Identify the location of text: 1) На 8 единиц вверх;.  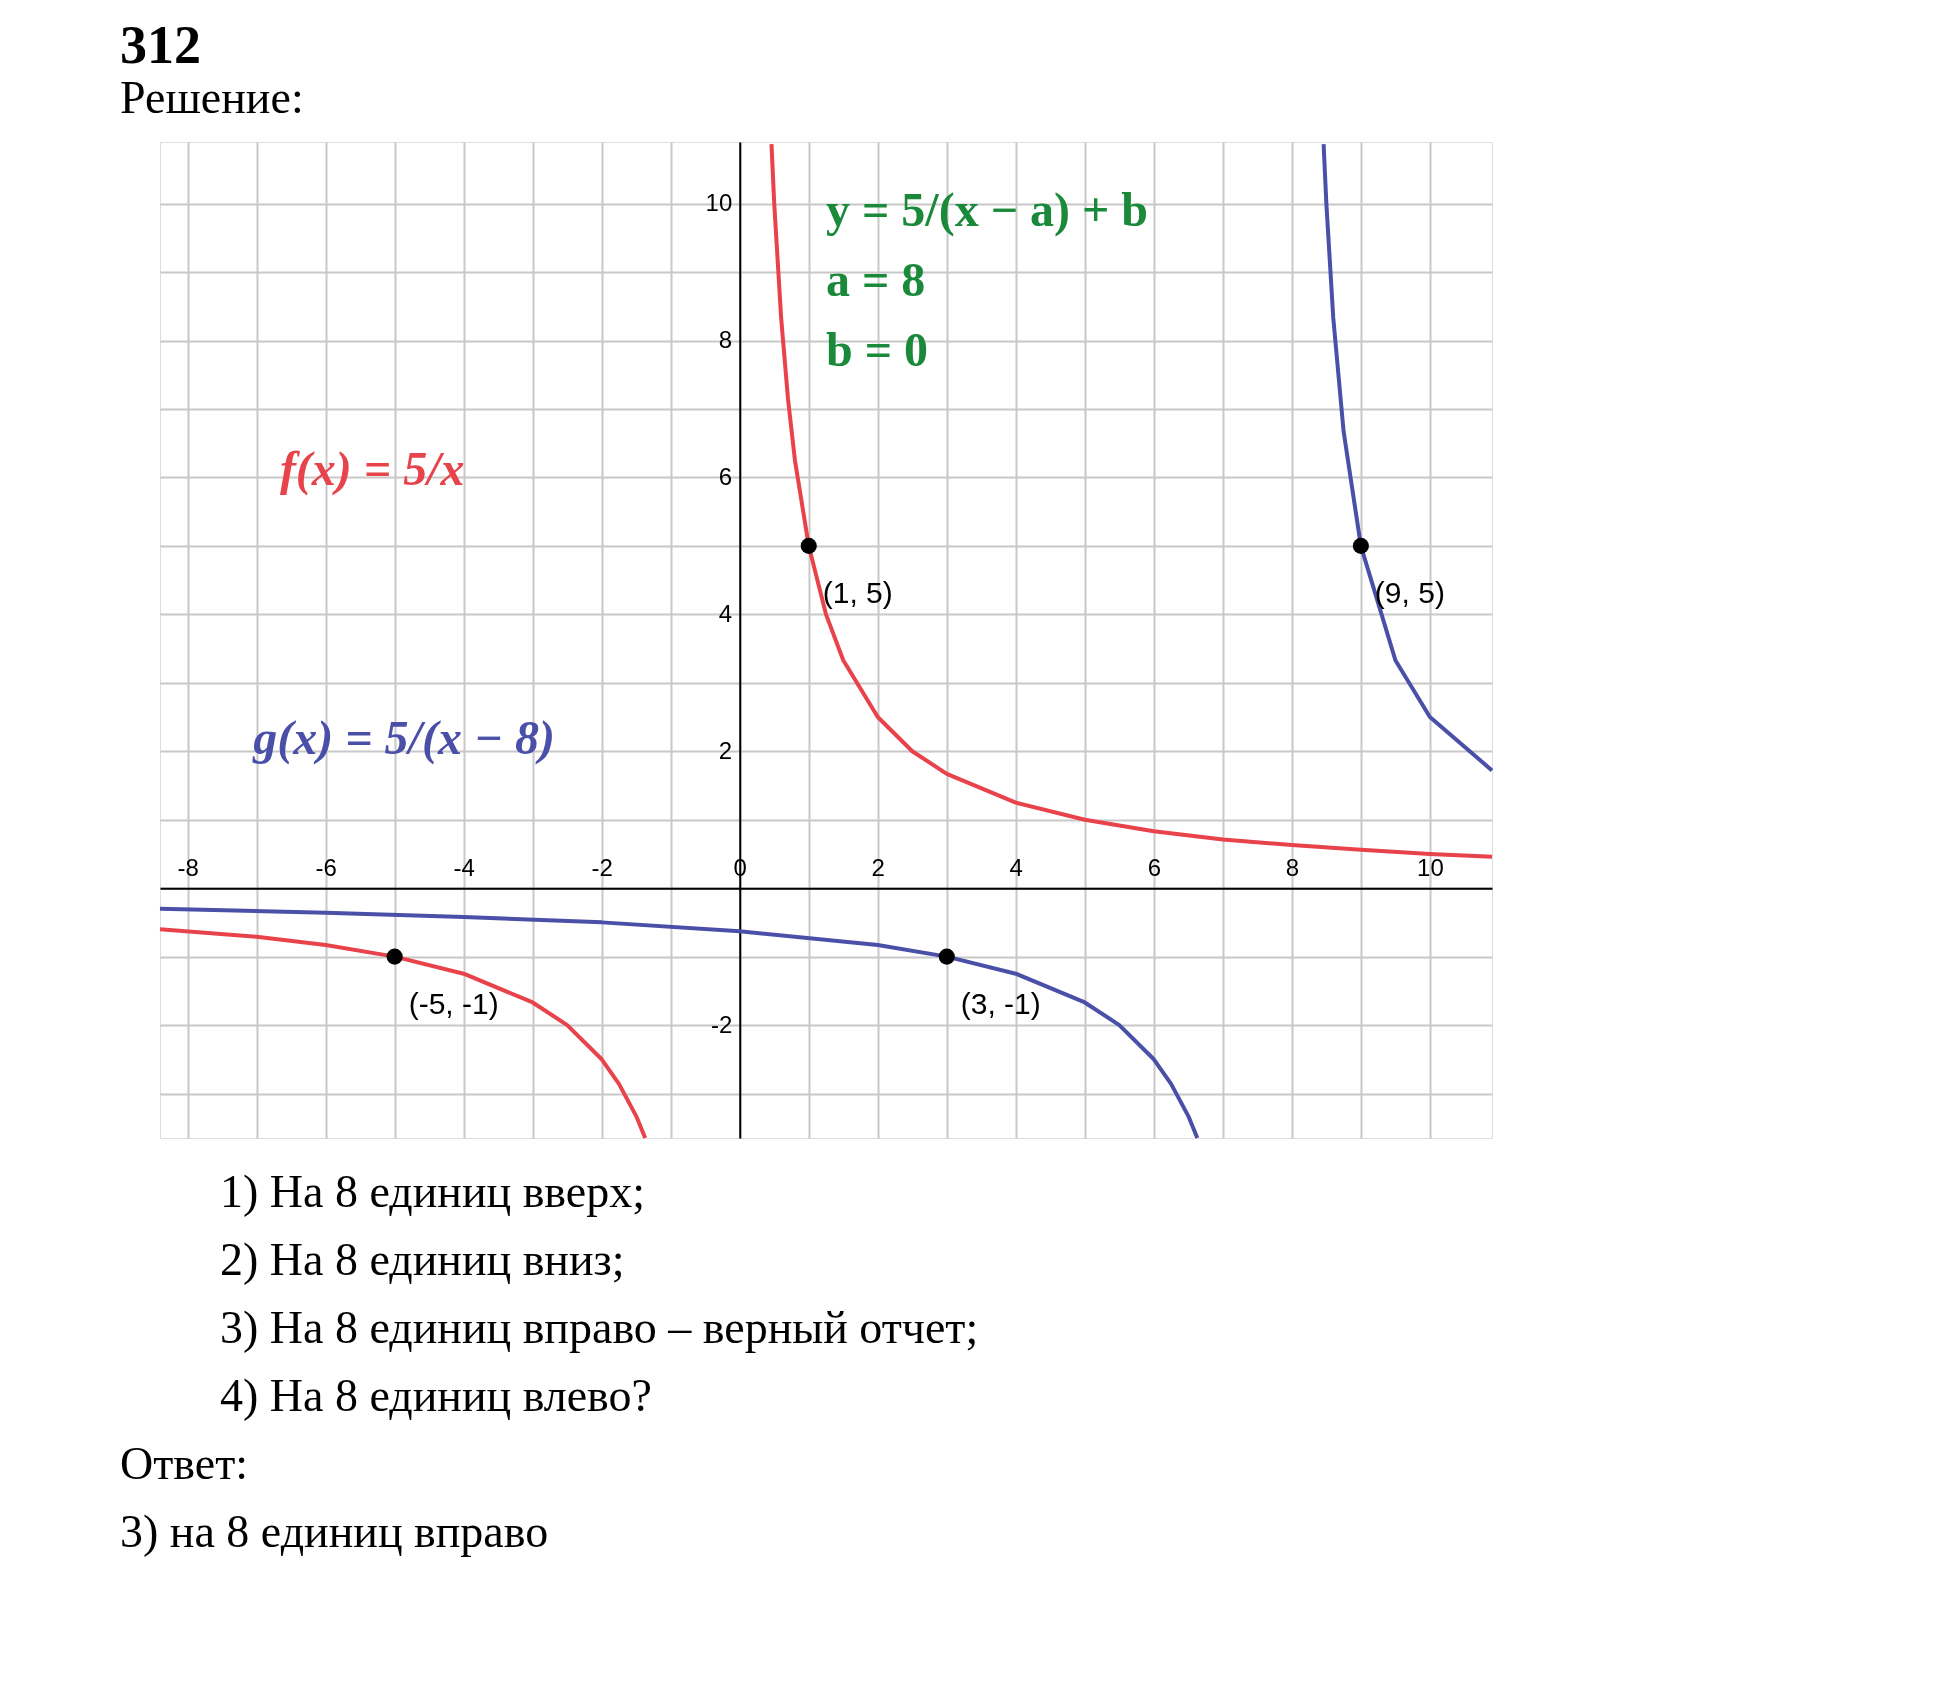
(433, 1191).